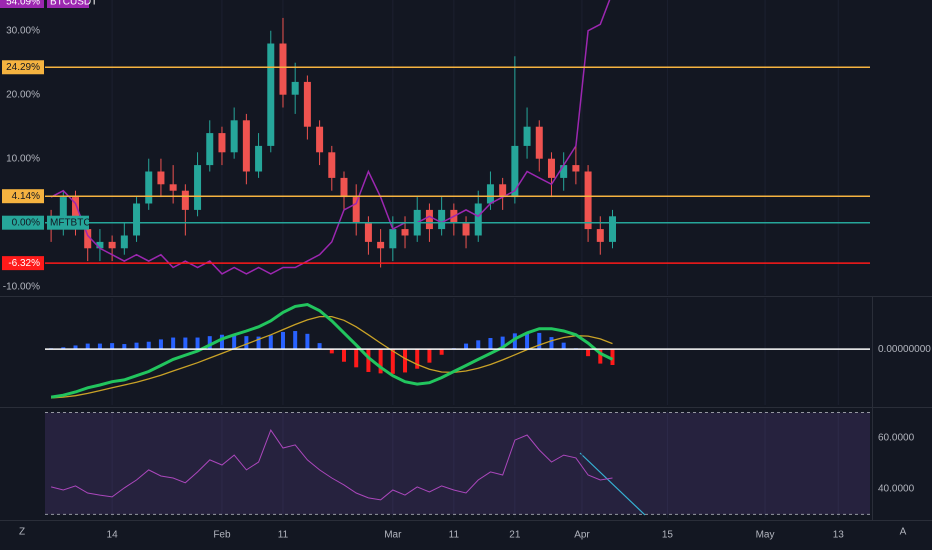  I want to click on symbol-label: MFTBTC, so click(70, 222).